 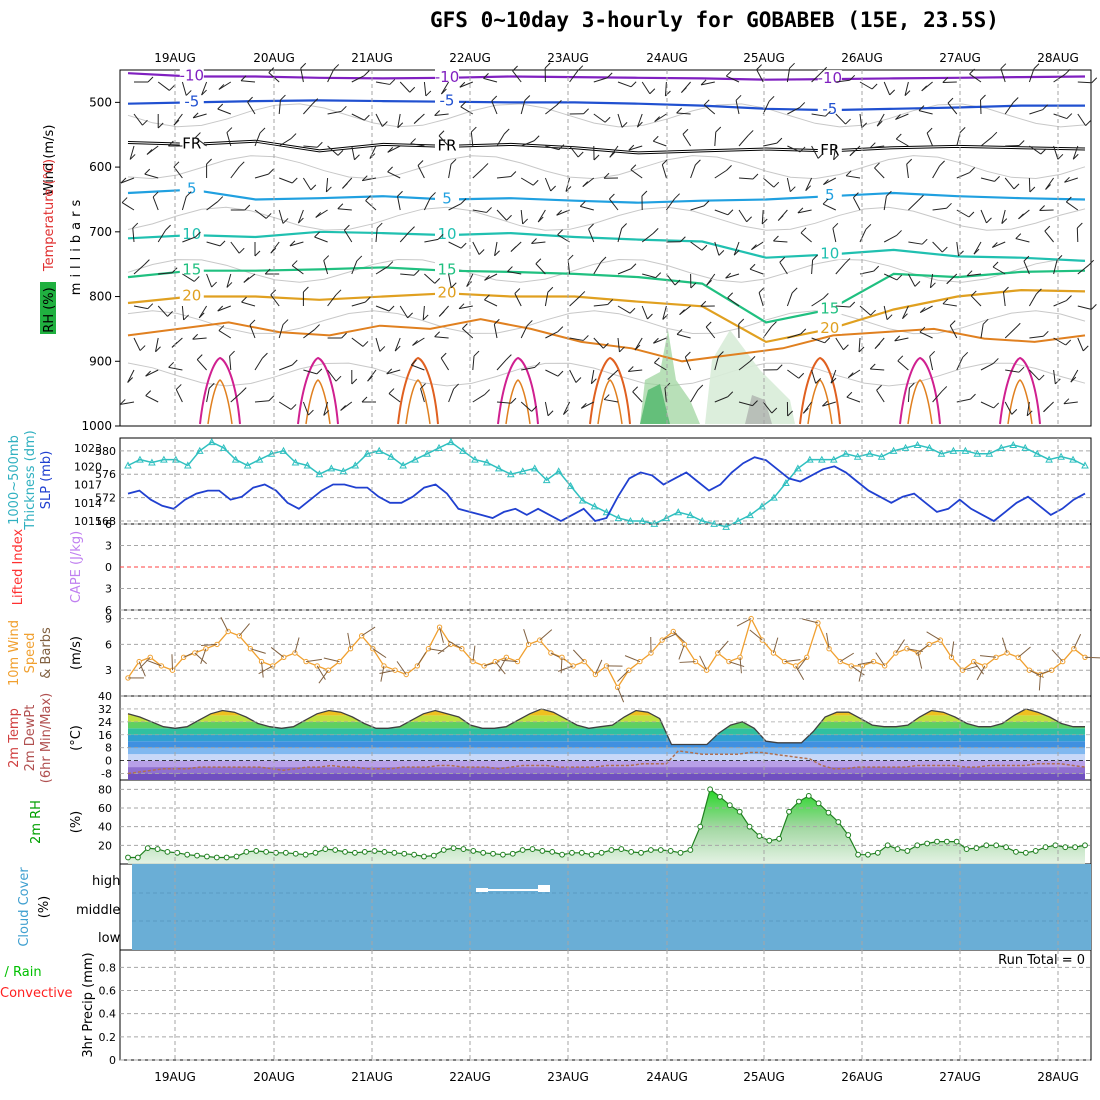 I want to click on isotherm-loop, so click(x=920, y=390).